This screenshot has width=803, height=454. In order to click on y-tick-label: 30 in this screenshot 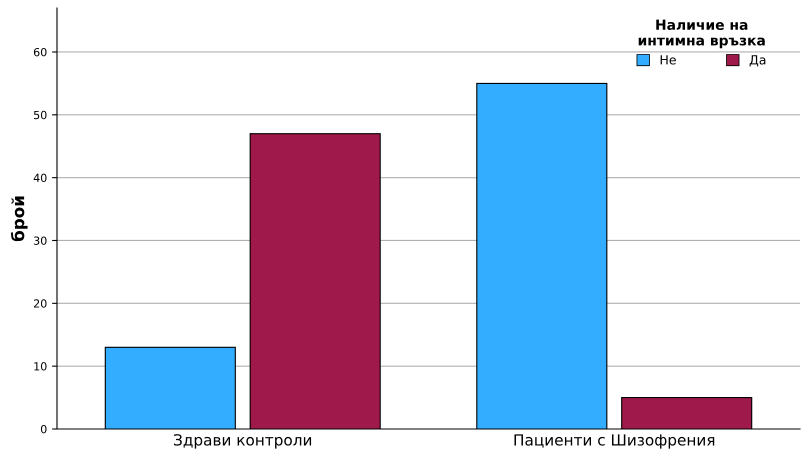, I will do `click(40, 240)`.